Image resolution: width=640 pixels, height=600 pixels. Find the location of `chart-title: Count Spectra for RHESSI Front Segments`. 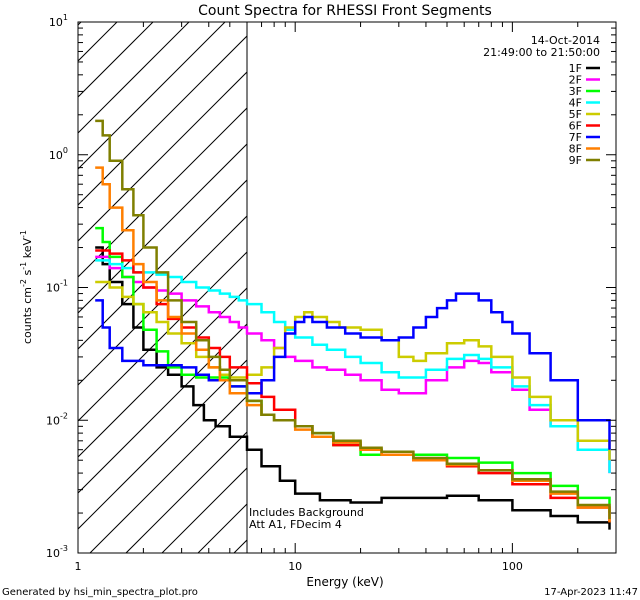

chart-title: Count Spectra for RHESSI Front Segments is located at coordinates (345, 11).